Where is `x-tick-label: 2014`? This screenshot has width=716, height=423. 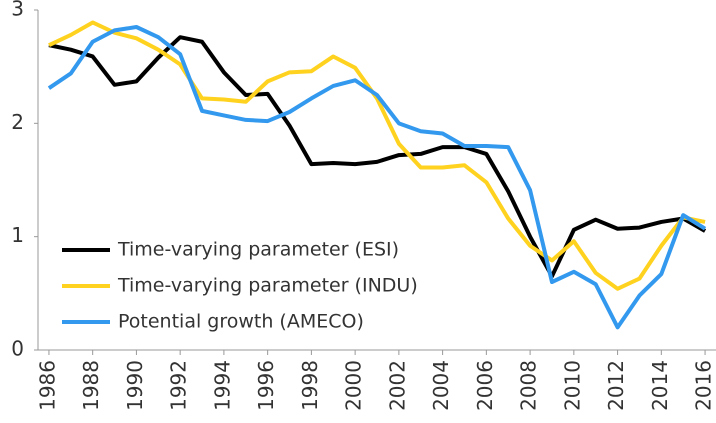
x-tick-label: 2014 is located at coordinates (660, 385).